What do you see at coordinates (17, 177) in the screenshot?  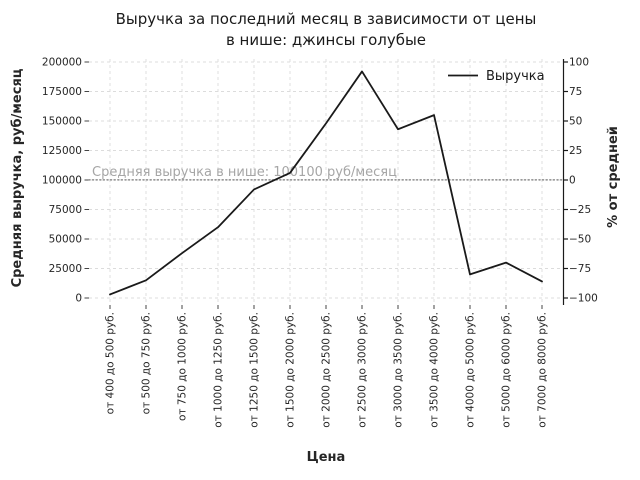 I see `y-left-axis-title: Средняя выручка, руб/месяц` at bounding box center [17, 177].